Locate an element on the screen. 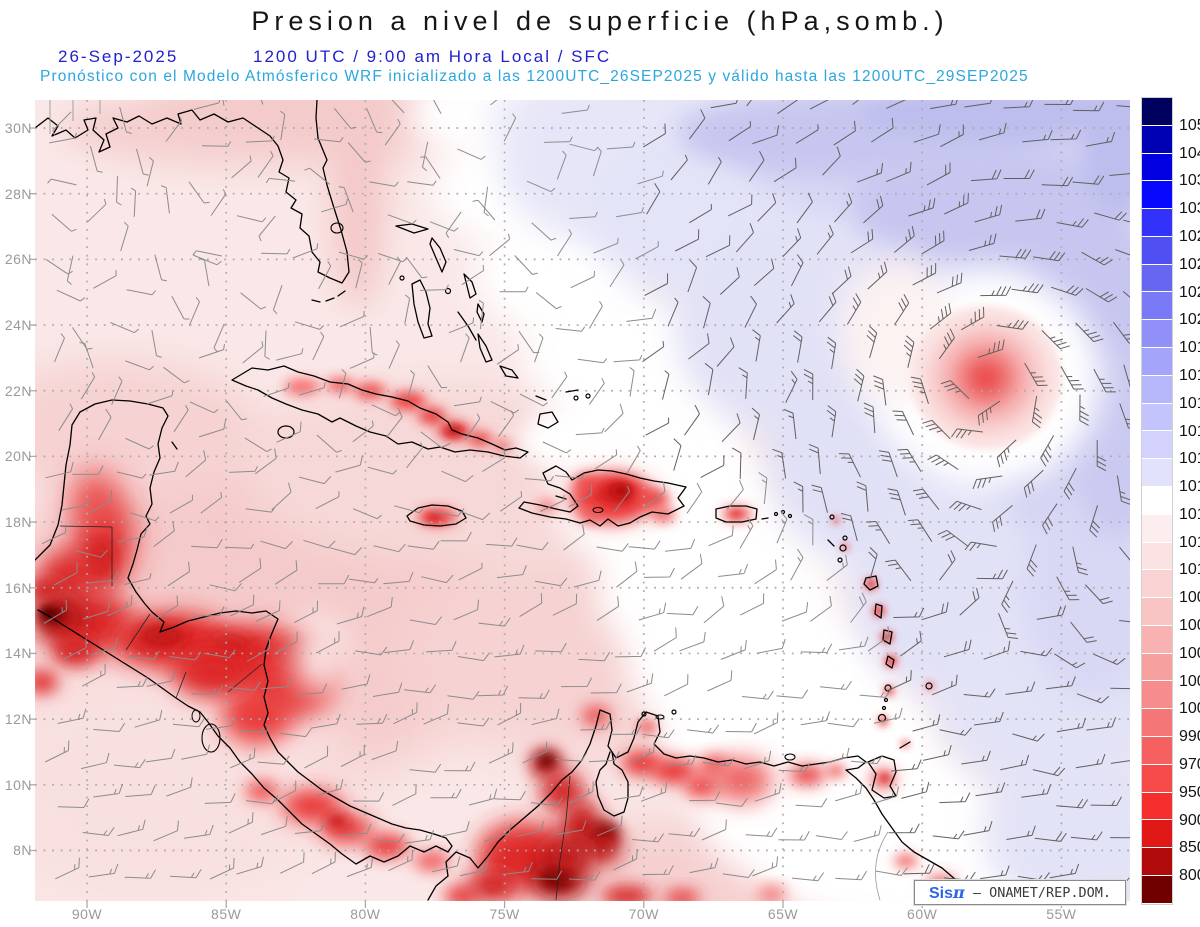  colorbar-label-1040: 1040 is located at coordinates (1189, 153).